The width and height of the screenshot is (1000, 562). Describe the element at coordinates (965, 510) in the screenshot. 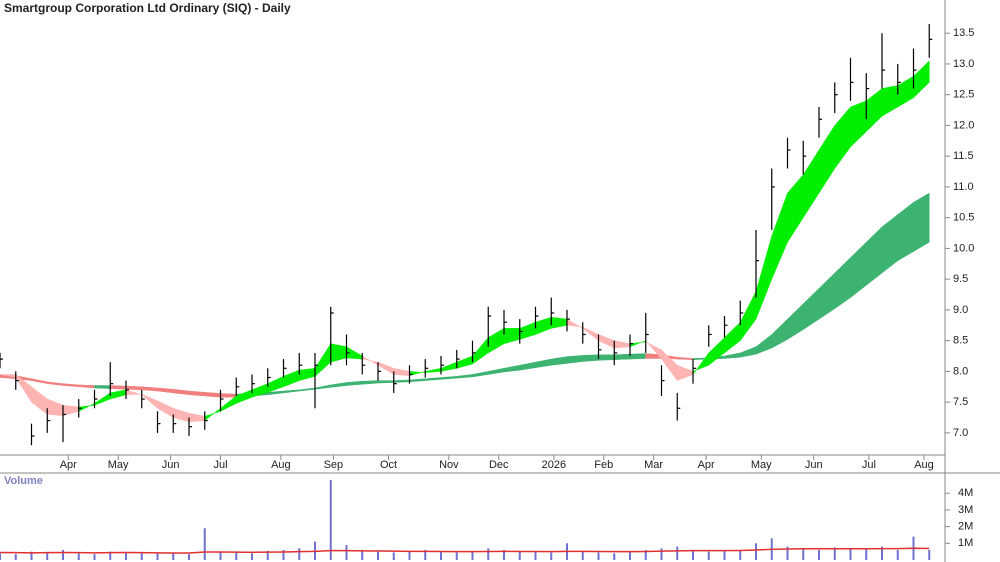

I see `y-tick-label: 3M` at that location.